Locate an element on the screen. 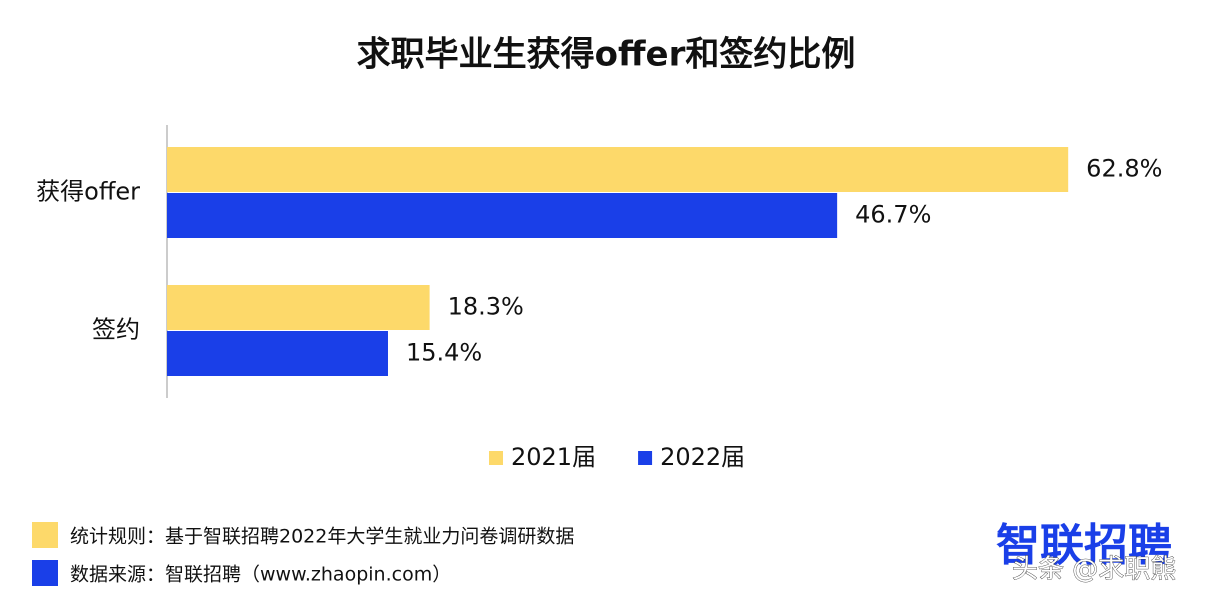 Image resolution: width=1226 pixels, height=599 pixels. value-label: 46.7% is located at coordinates (893, 215).